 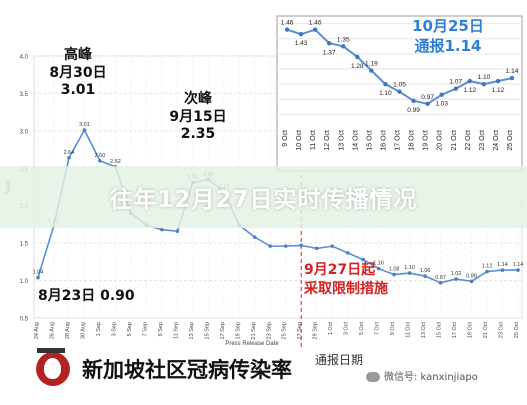 What do you see at coordinates (24, 132) in the screenshot?
I see `y-tick-label: 3.0` at bounding box center [24, 132].